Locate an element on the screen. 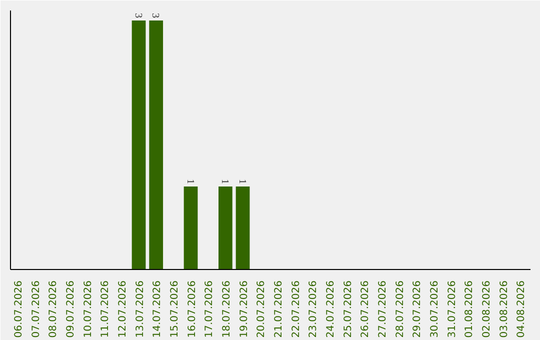  x-tick-label: 11.07.2026 is located at coordinates (106, 309).